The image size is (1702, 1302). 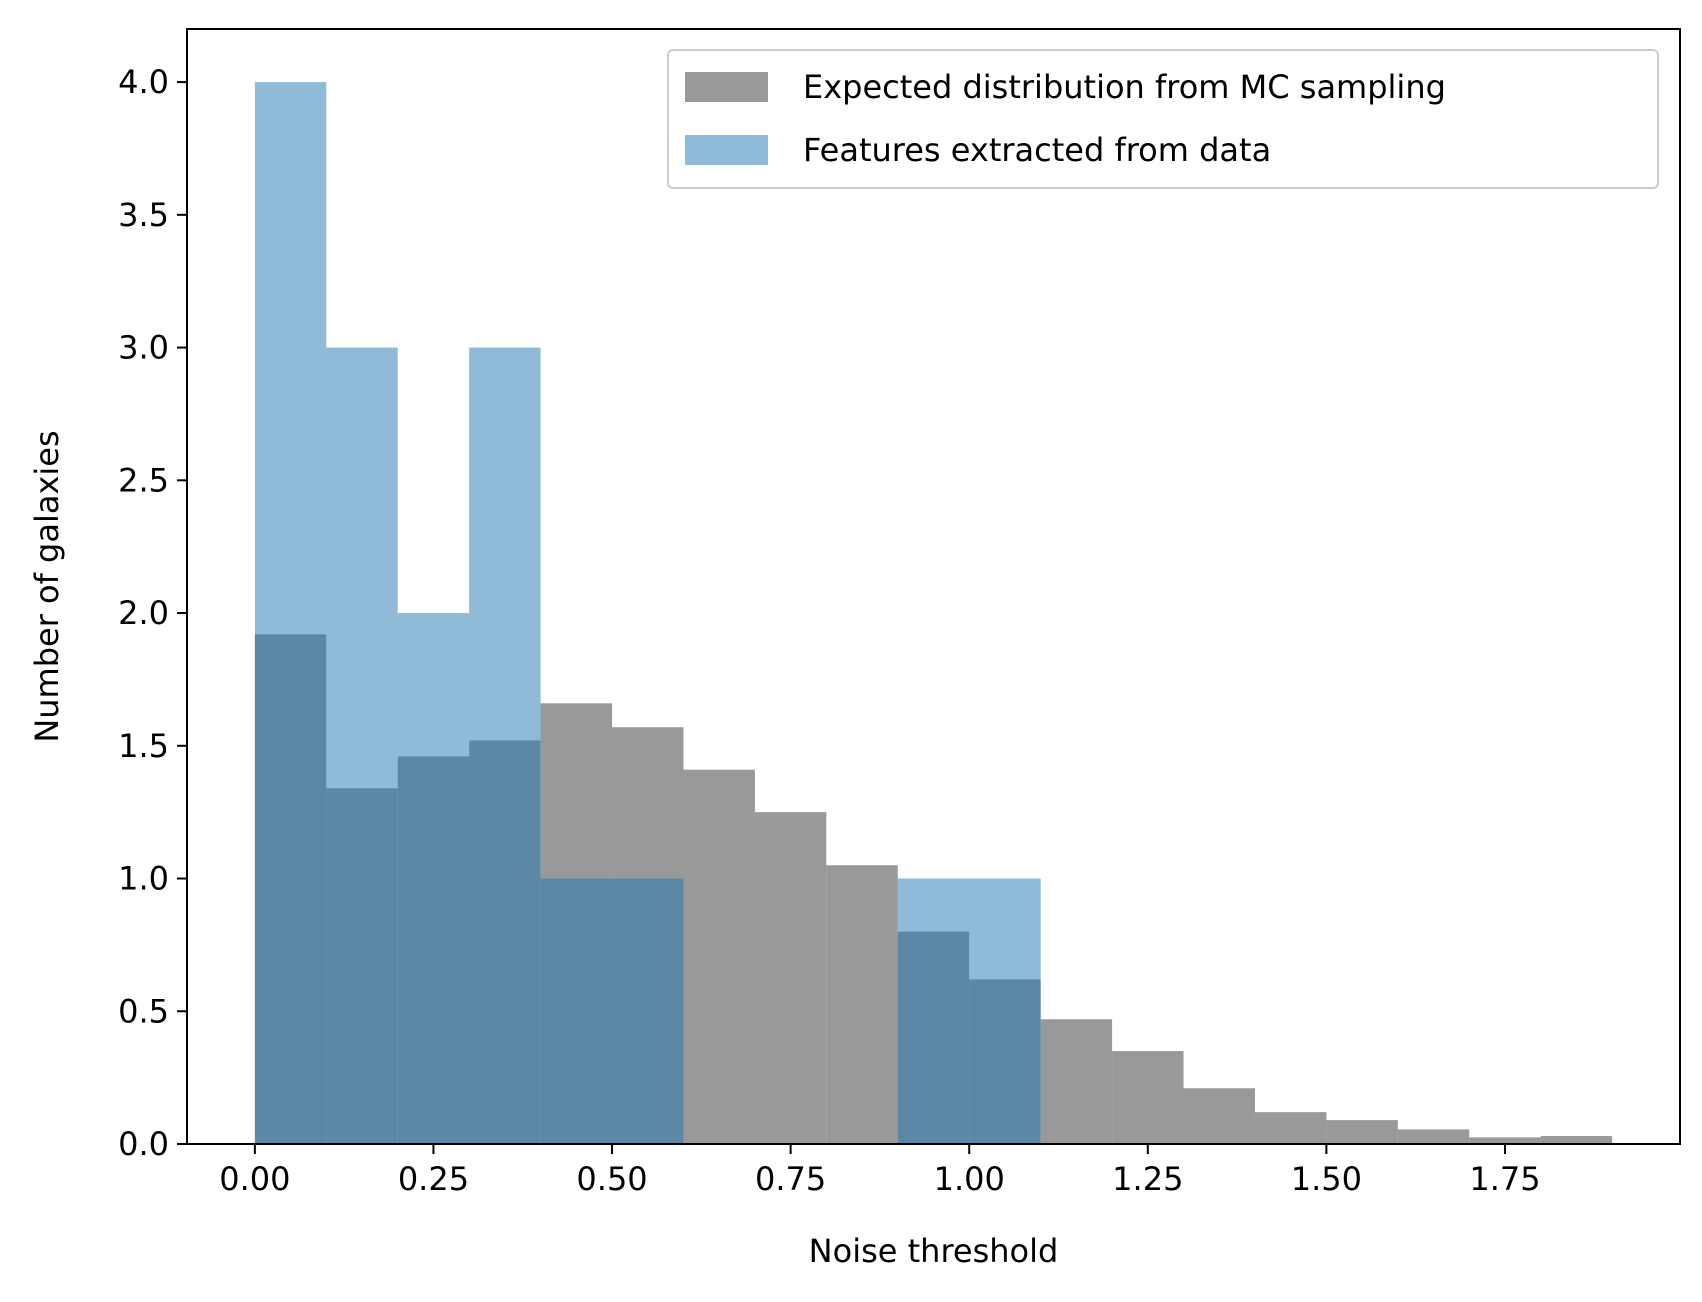 I want to click on x-tick-label: 0.00, so click(x=254, y=1179).